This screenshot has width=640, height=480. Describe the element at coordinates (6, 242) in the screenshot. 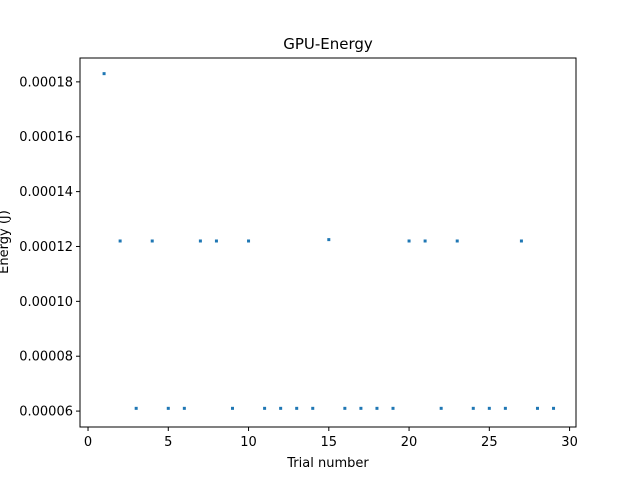

I see `y-axis-label: Energy (J)` at that location.